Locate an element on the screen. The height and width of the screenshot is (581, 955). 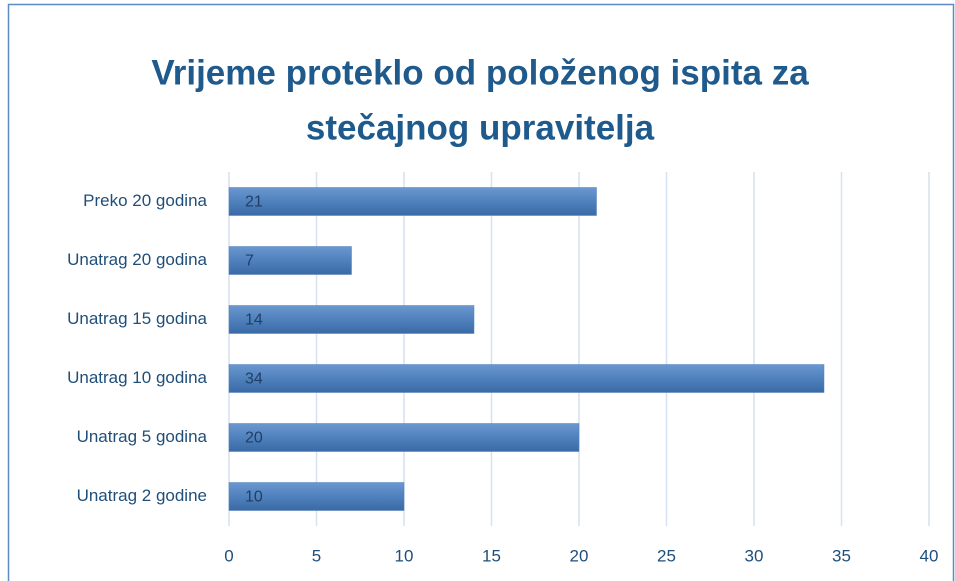
x-tick-label: 20 is located at coordinates (579, 555).